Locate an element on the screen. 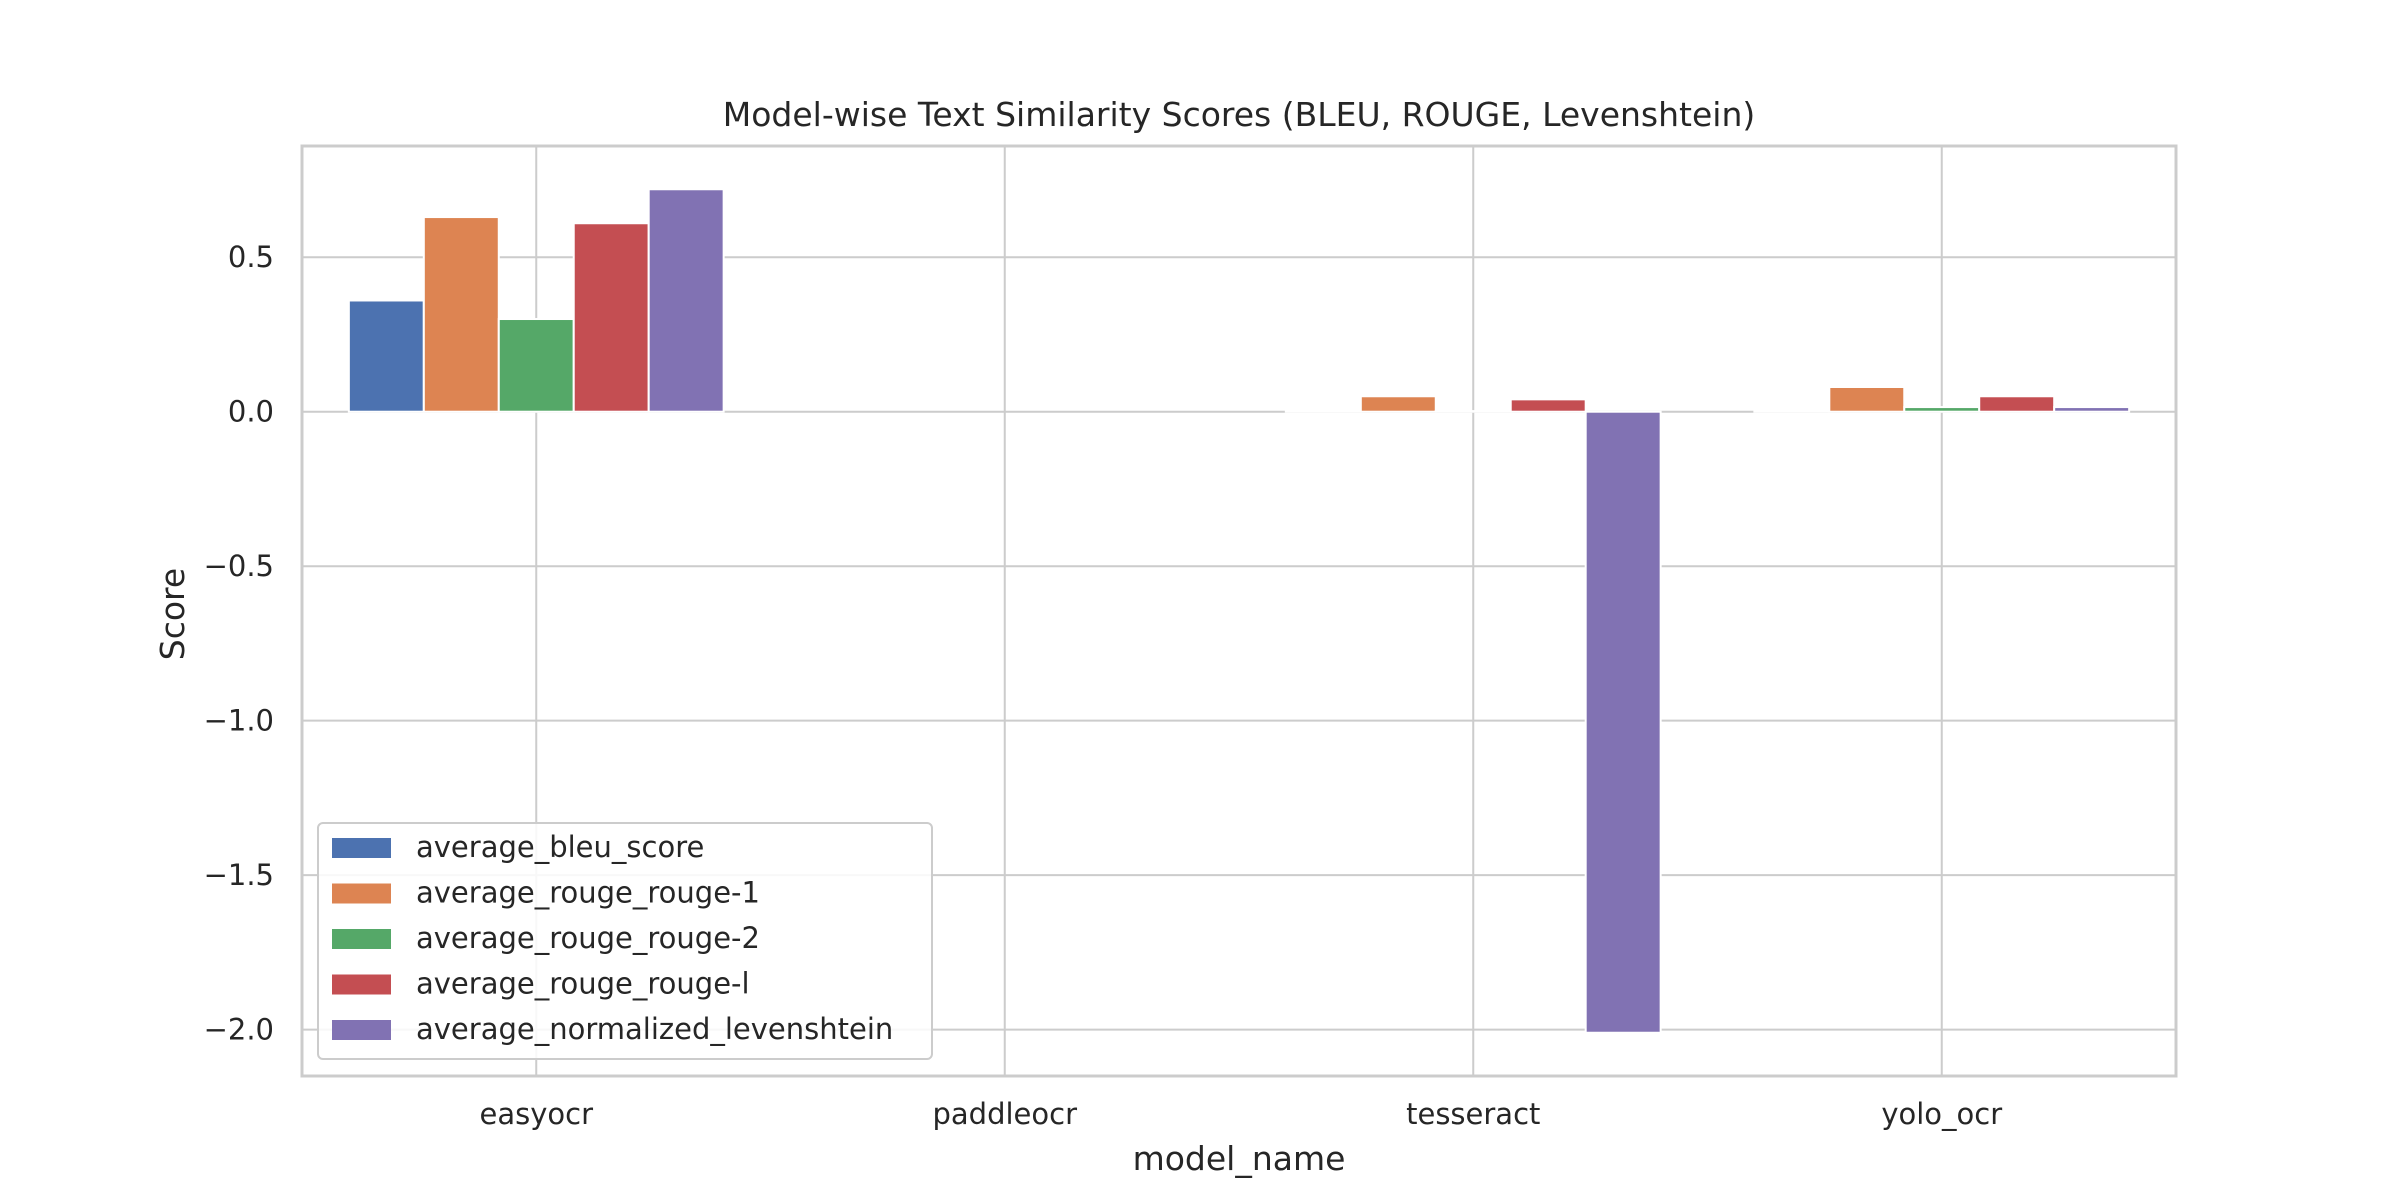  legend-box is located at coordinates (625, 941).